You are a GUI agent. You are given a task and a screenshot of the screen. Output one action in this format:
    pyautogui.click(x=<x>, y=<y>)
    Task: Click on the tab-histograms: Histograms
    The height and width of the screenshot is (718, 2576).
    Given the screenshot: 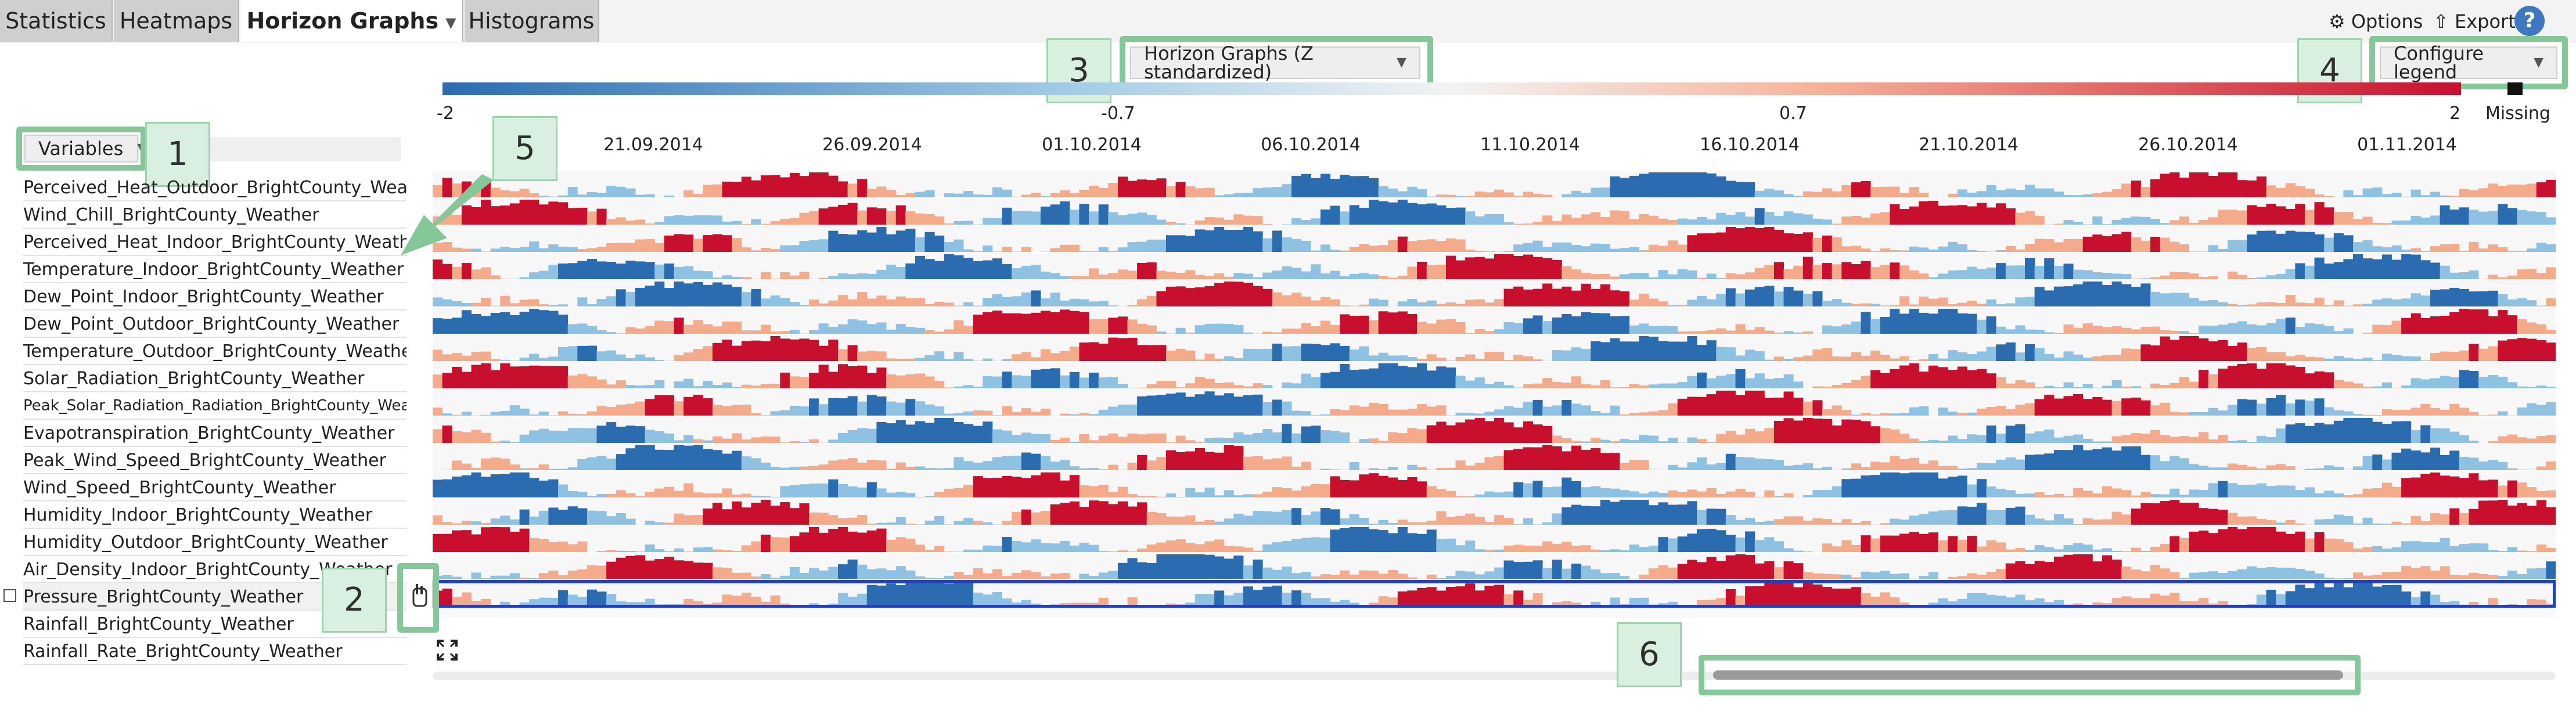 What is the action you would take?
    pyautogui.click(x=532, y=21)
    